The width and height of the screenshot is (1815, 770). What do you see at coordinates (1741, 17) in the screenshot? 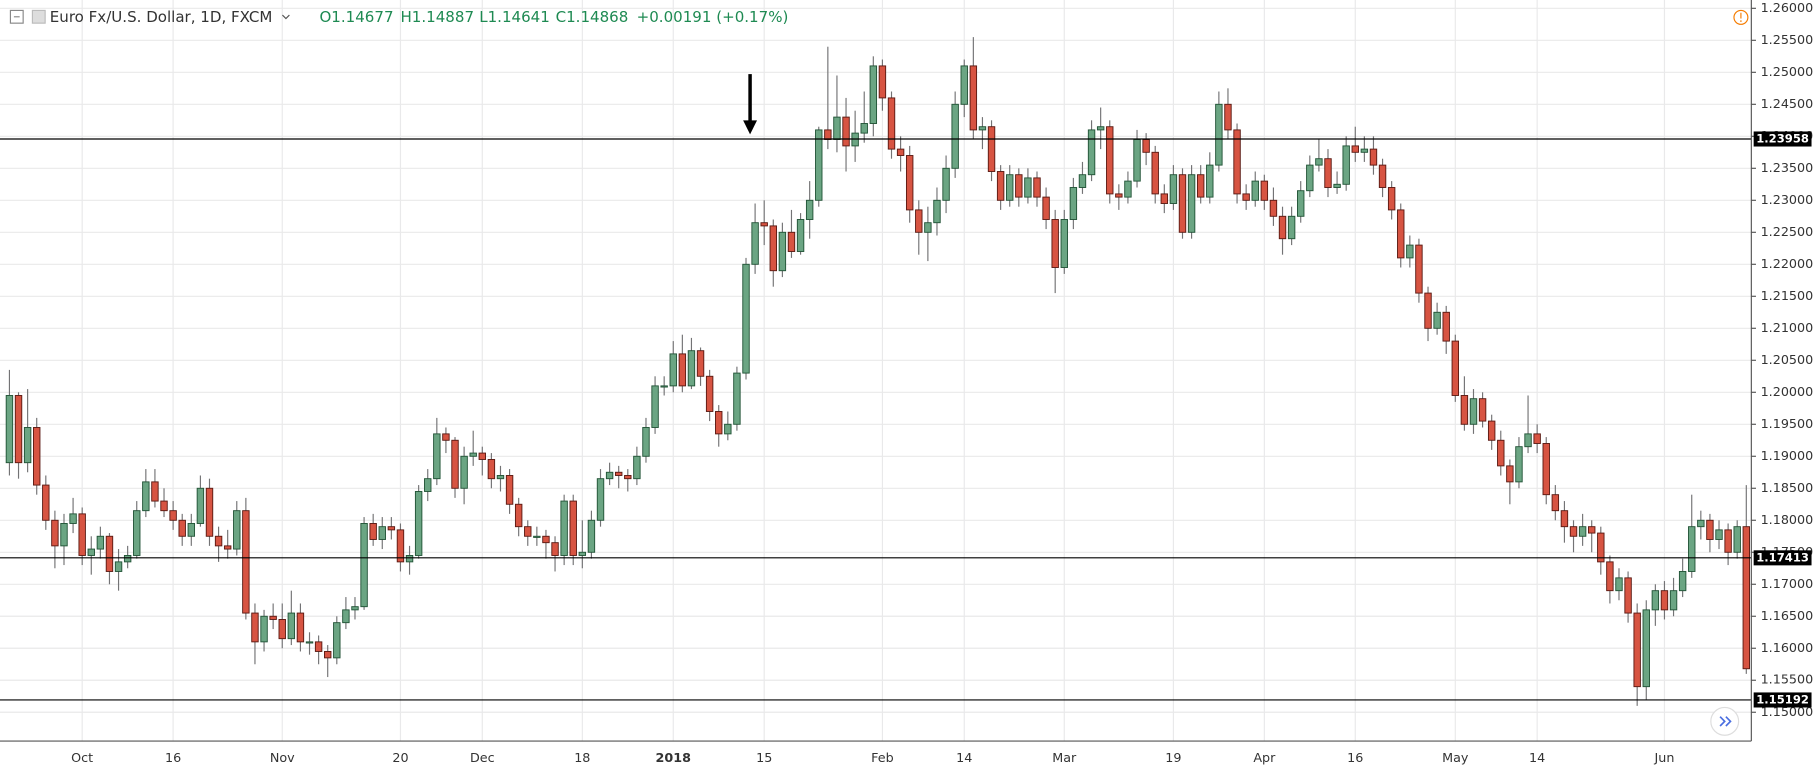
I see `warning-icon` at bounding box center [1741, 17].